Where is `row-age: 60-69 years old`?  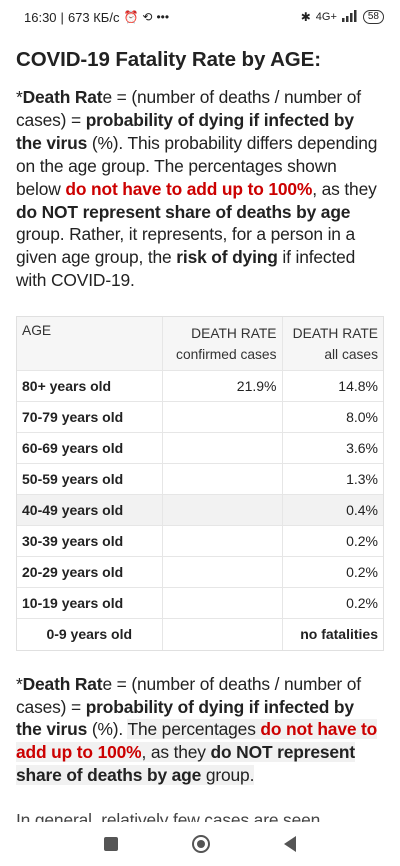 row-age: 60-69 years old is located at coordinates (89, 448).